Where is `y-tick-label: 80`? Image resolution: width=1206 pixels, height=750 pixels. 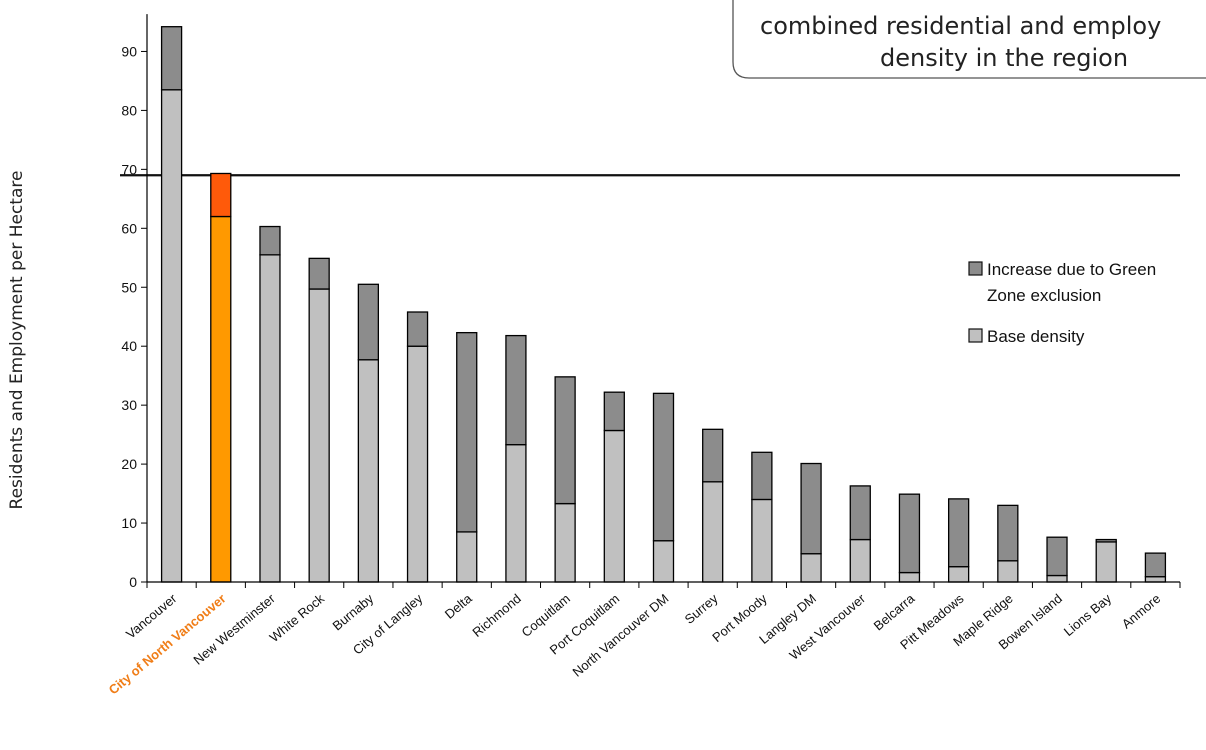 y-tick-label: 80 is located at coordinates (129, 110).